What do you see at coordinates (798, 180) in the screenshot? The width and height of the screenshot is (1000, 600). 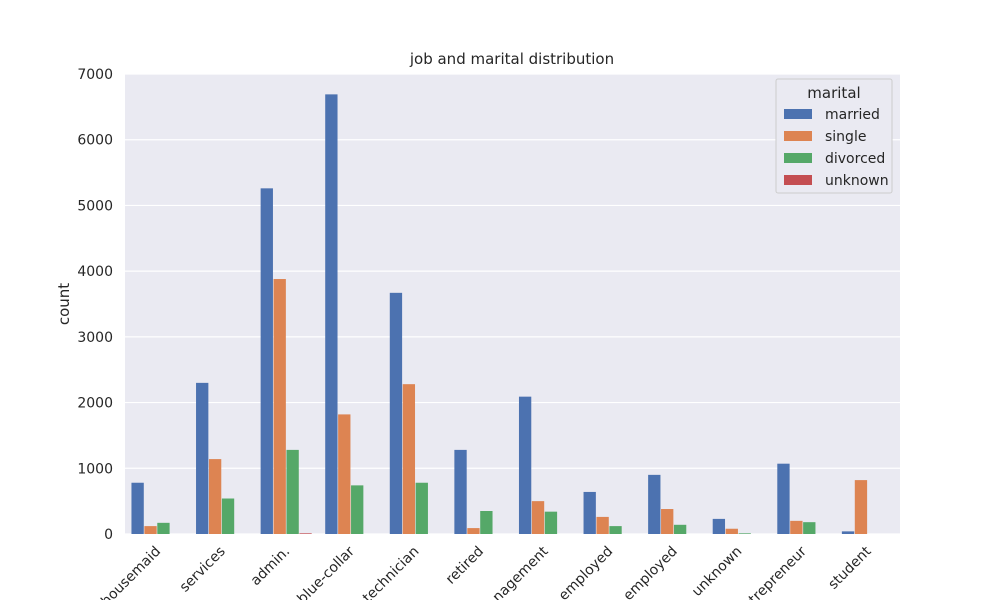 I see `legend-swatch-unknown` at bounding box center [798, 180].